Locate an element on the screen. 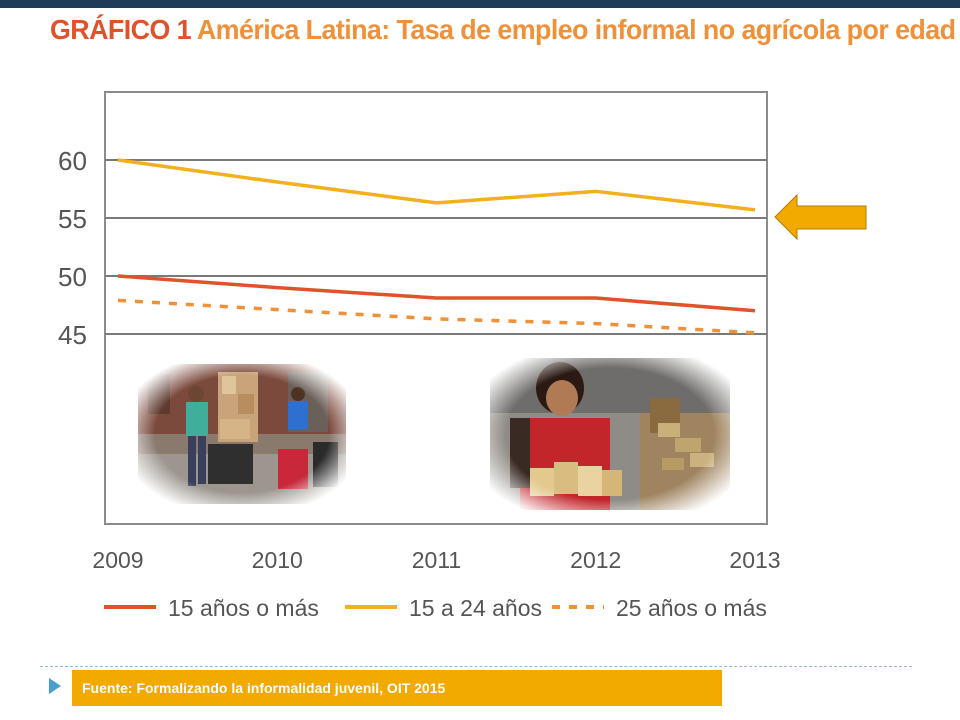 The width and height of the screenshot is (960, 720). x-tick-label: 2010 is located at coordinates (277, 560).